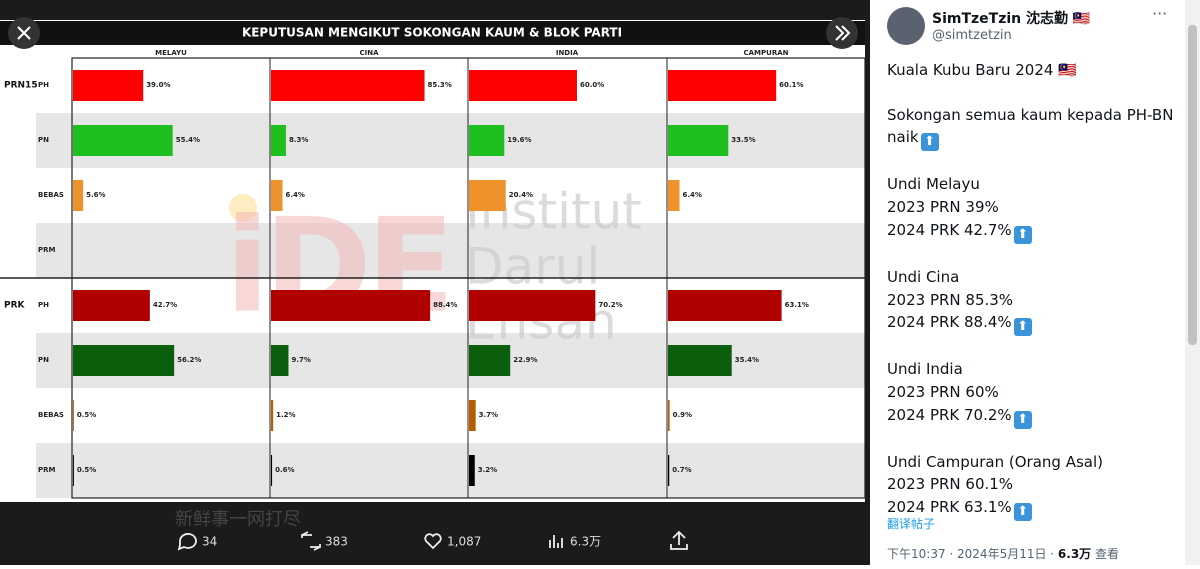 The width and height of the screenshot is (1200, 569). Describe the element at coordinates (284, 470) in the screenshot. I see `bar-value-label: 0.6%` at that location.